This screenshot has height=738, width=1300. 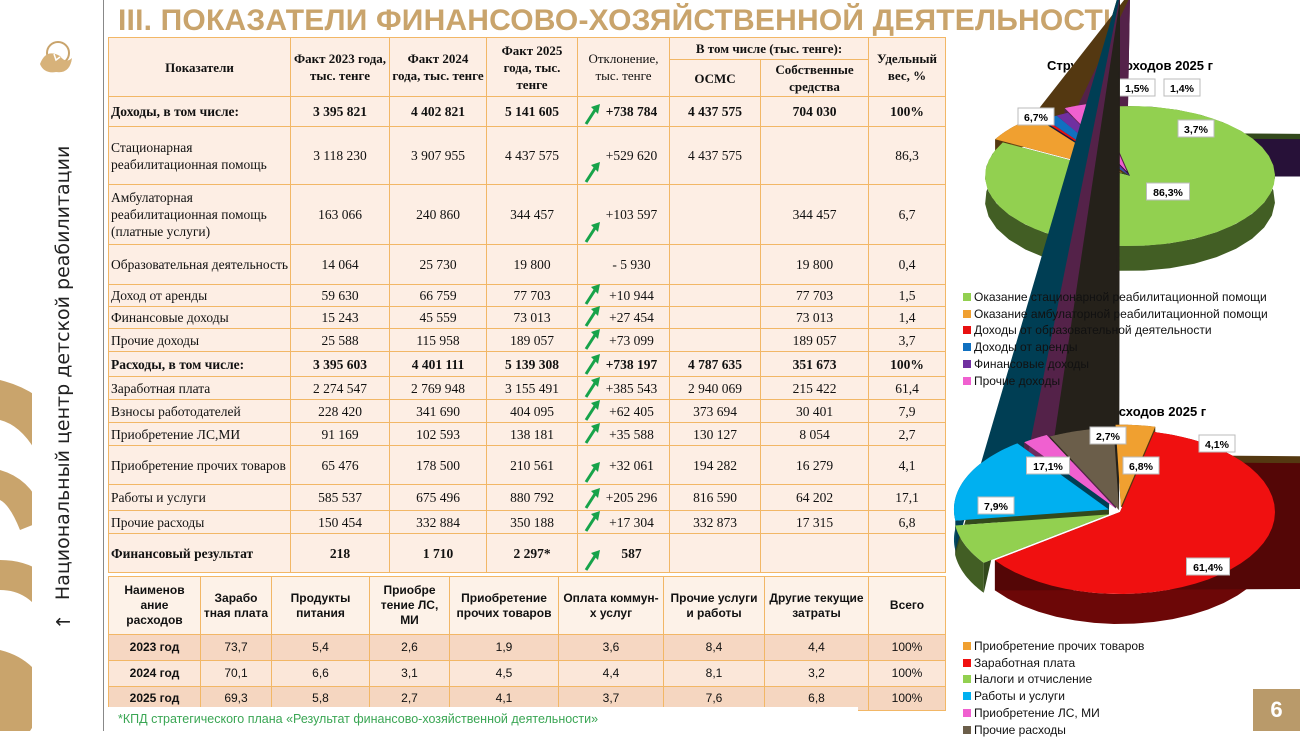 I want to click on cell-dev: +529 620, so click(x=623, y=155).